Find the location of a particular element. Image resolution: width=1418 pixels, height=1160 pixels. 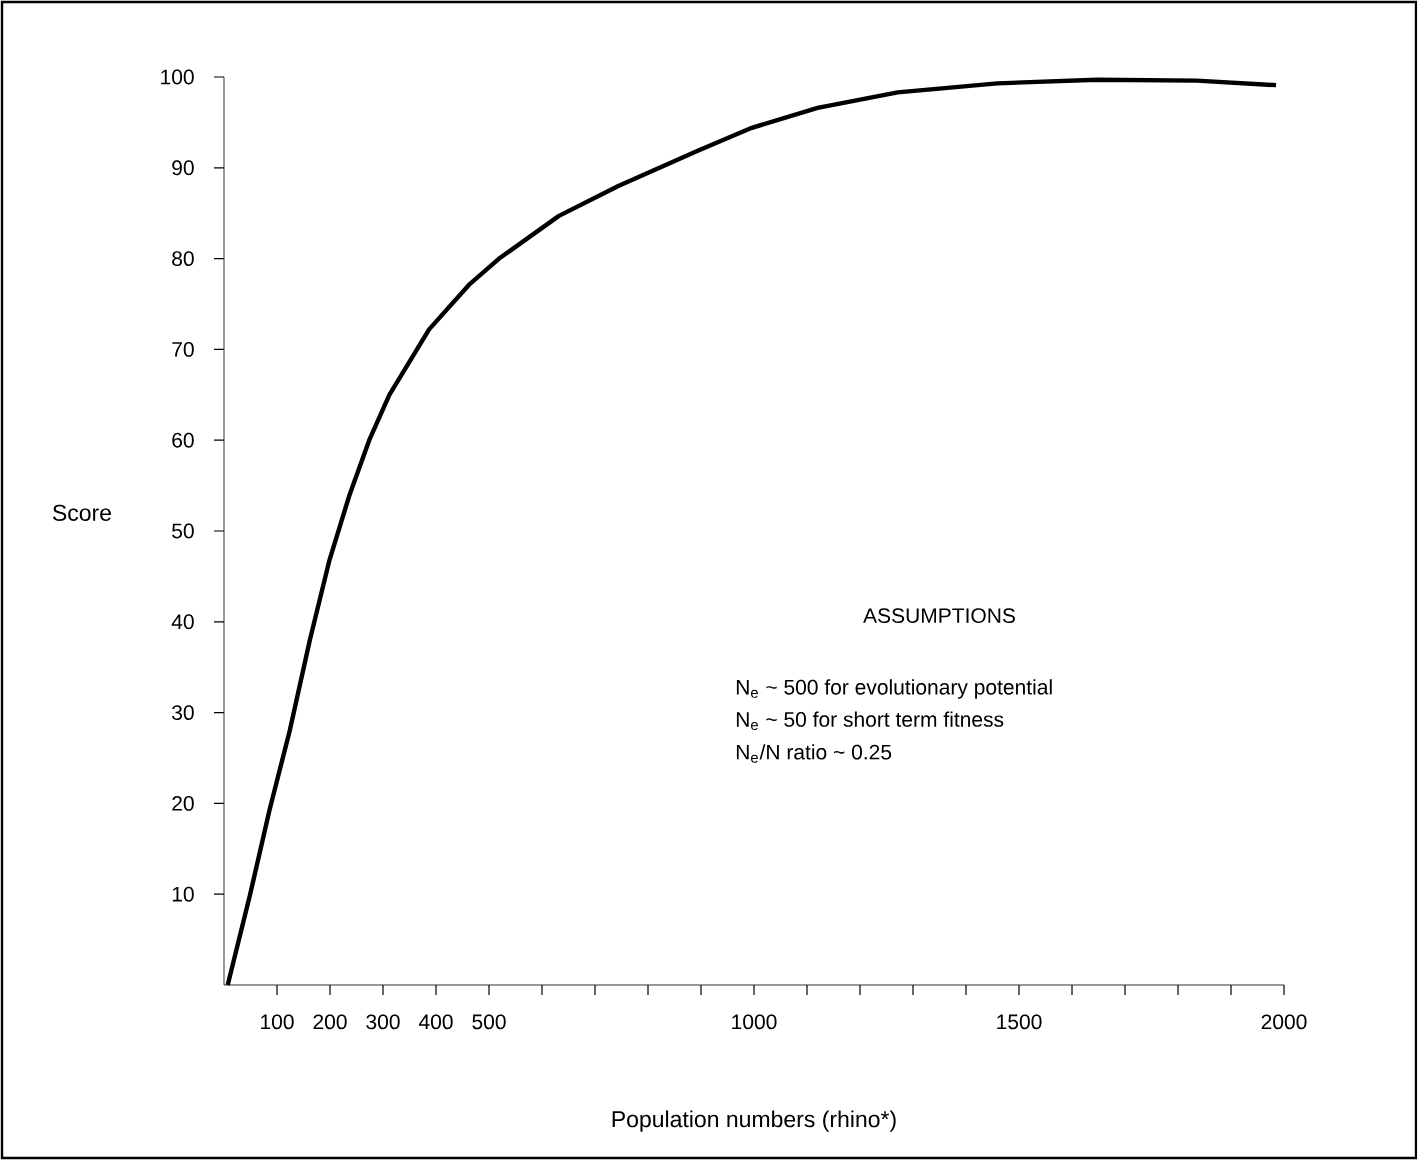

y-tick-label: 80 is located at coordinates (183, 259).